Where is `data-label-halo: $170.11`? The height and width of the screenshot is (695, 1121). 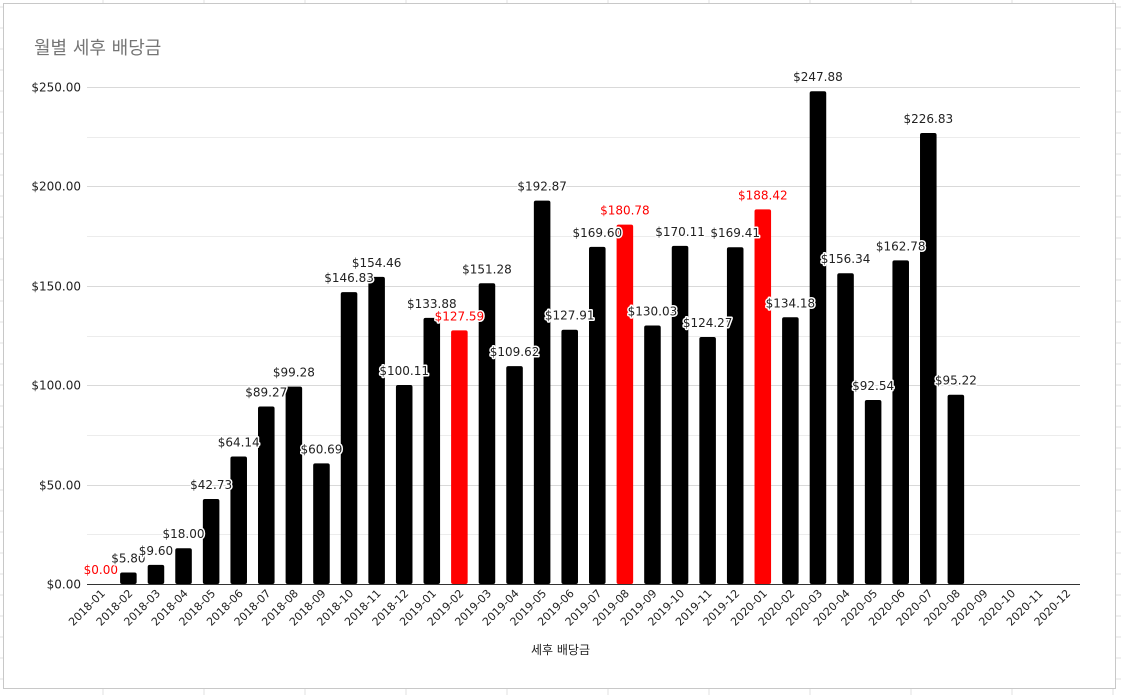
data-label-halo: $170.11 is located at coordinates (680, 232).